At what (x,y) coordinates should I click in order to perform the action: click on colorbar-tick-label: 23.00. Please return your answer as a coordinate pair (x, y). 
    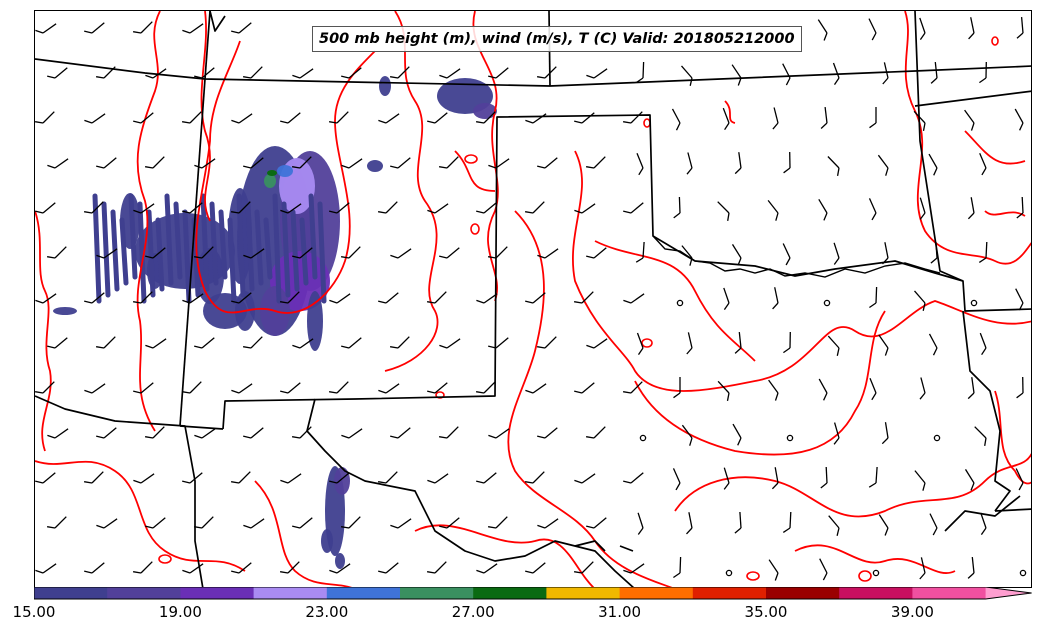
    Looking at the image, I should click on (327, 612).